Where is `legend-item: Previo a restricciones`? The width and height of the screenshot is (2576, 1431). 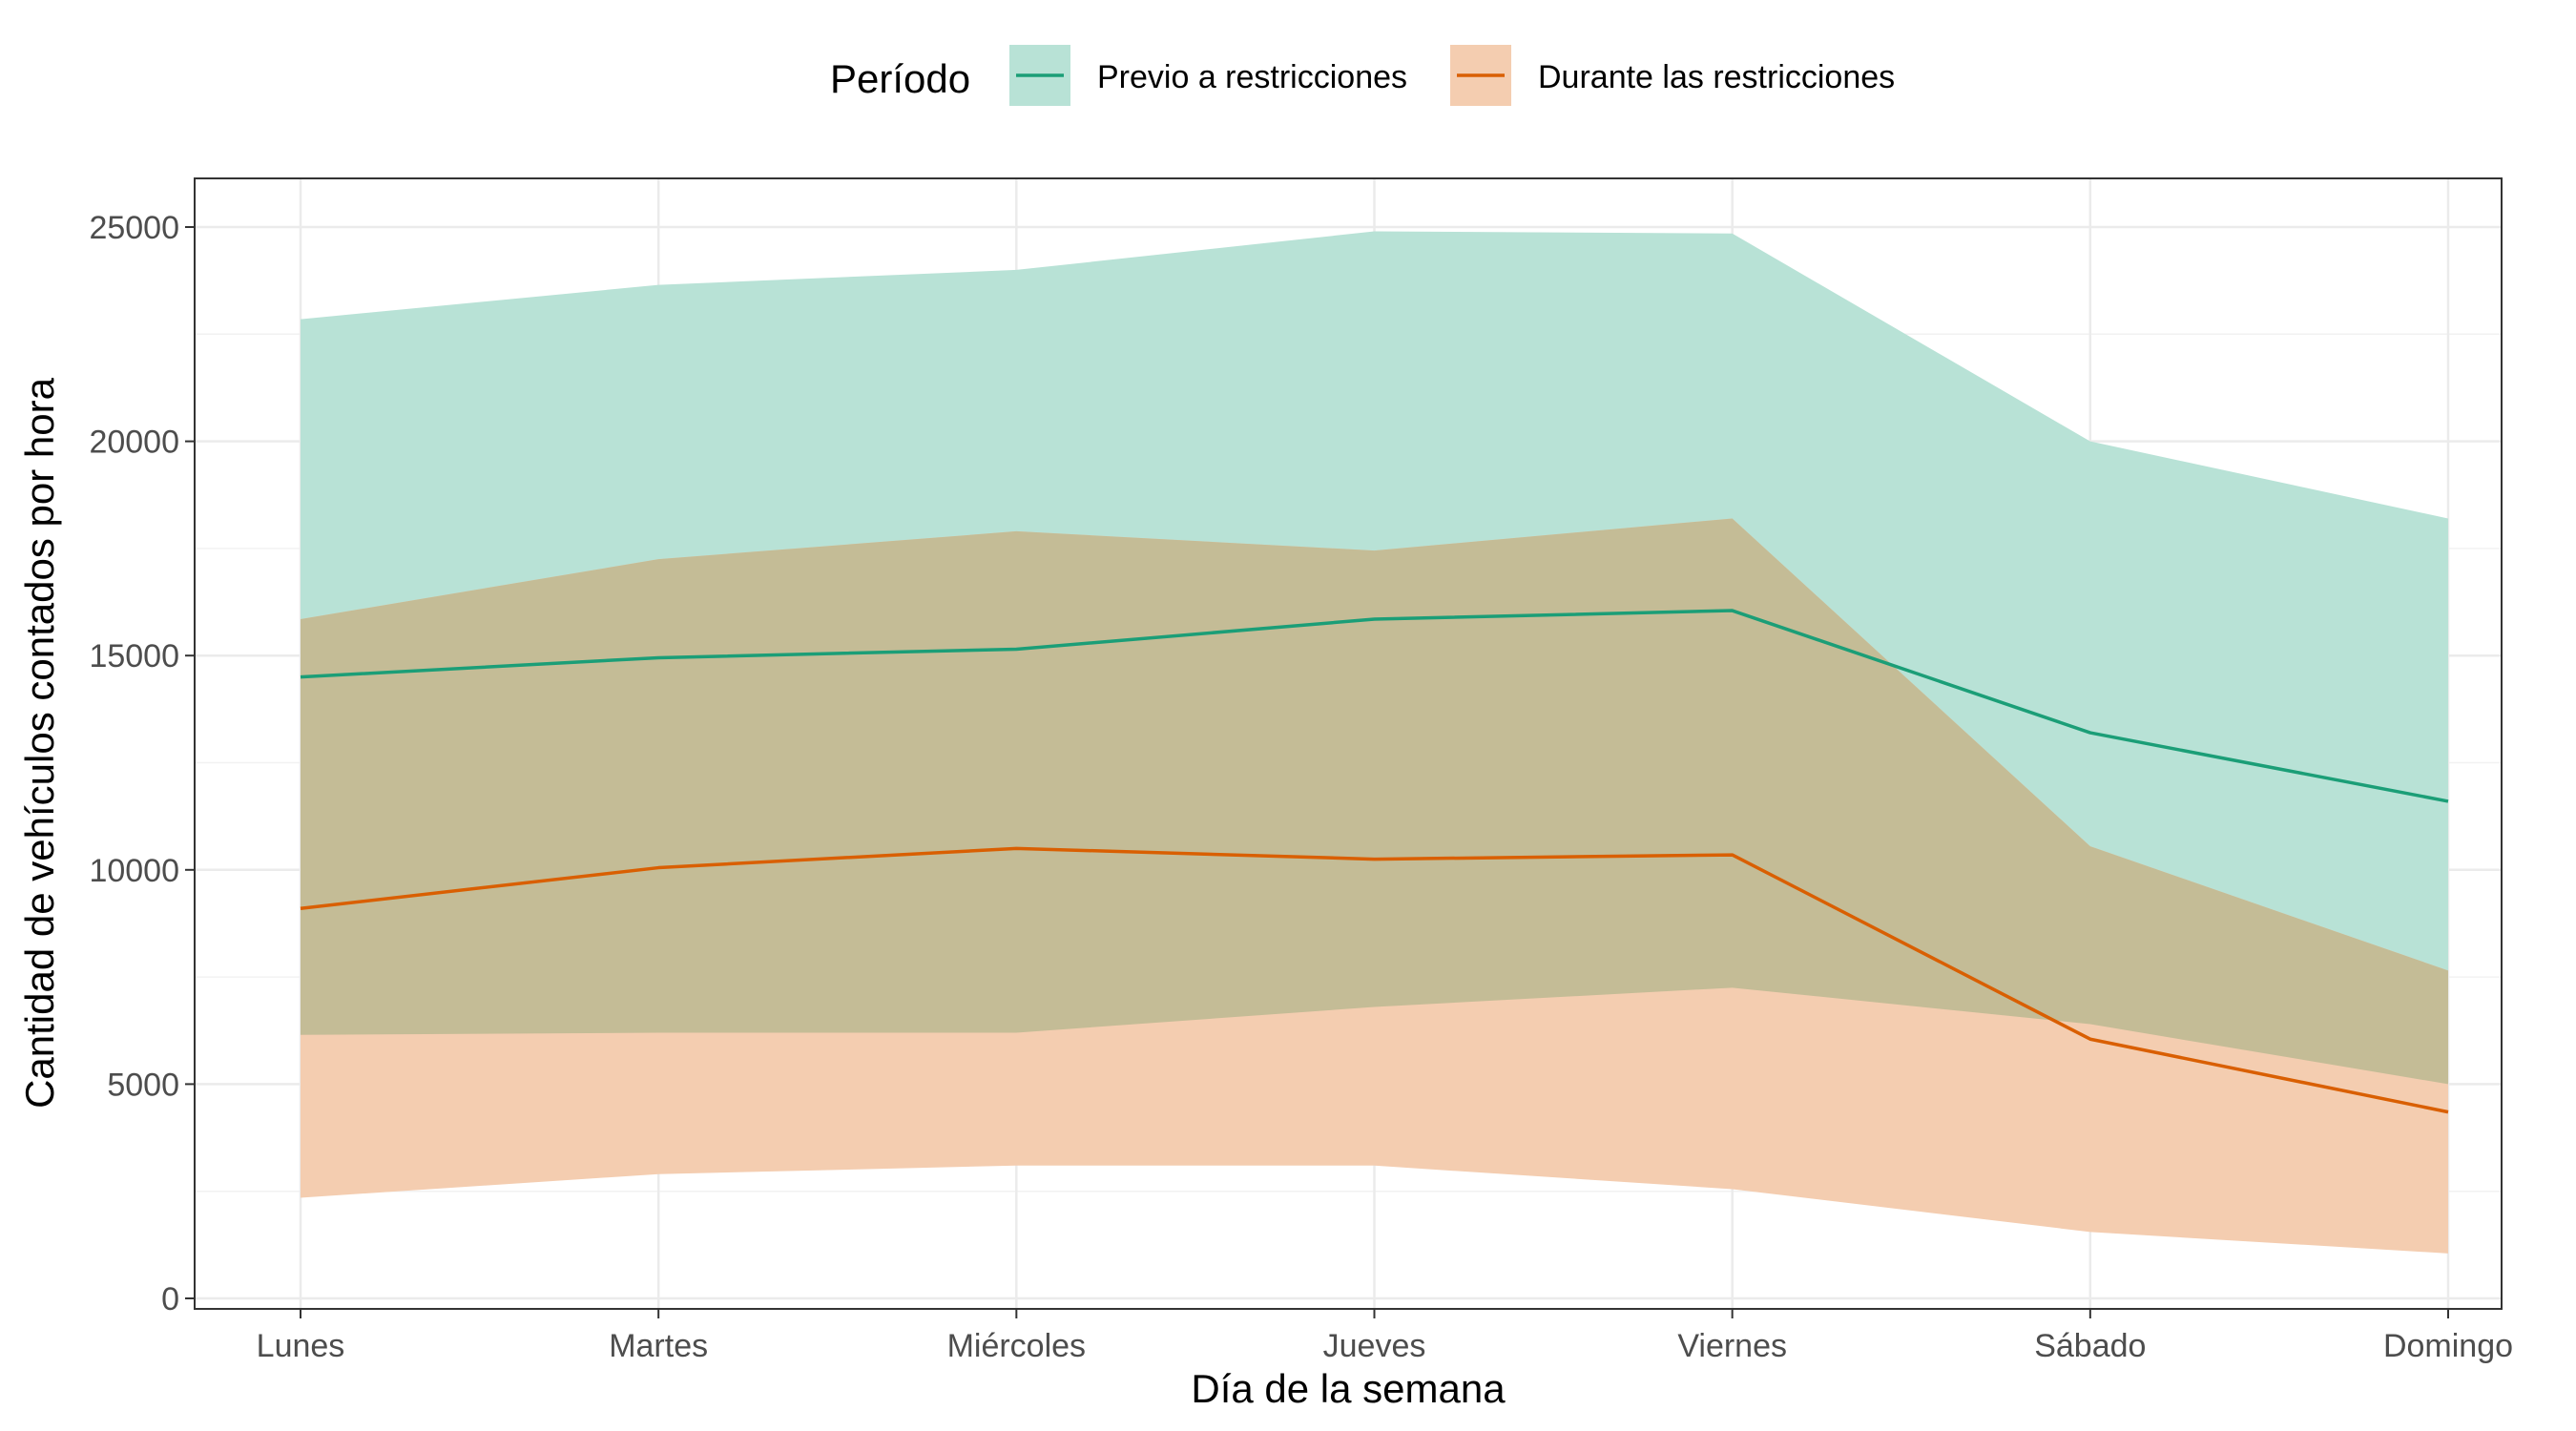 legend-item: Previo a restricciones is located at coordinates (1208, 75).